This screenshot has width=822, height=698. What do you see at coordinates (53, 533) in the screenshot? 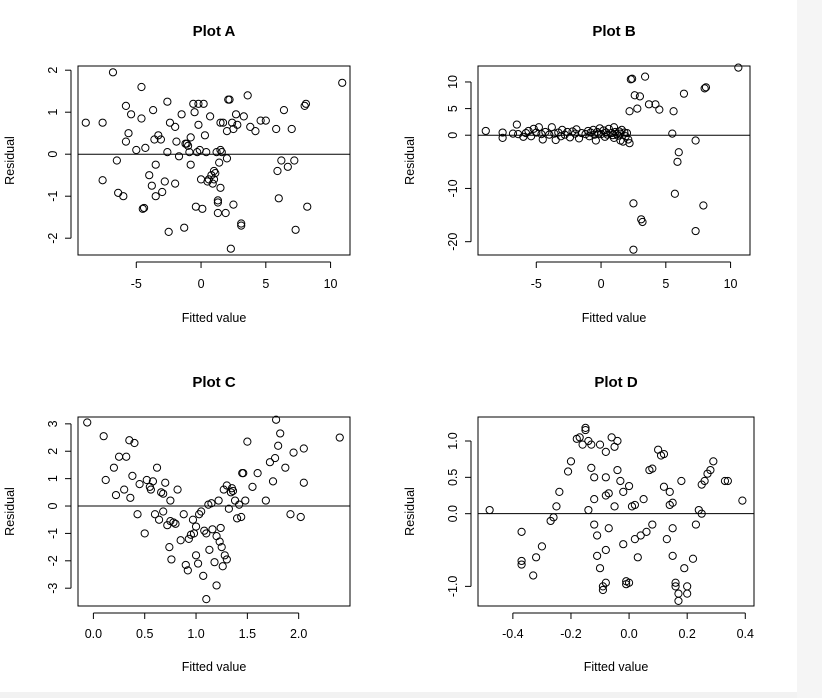
I see `y-tick-label: -1` at bounding box center [53, 533].